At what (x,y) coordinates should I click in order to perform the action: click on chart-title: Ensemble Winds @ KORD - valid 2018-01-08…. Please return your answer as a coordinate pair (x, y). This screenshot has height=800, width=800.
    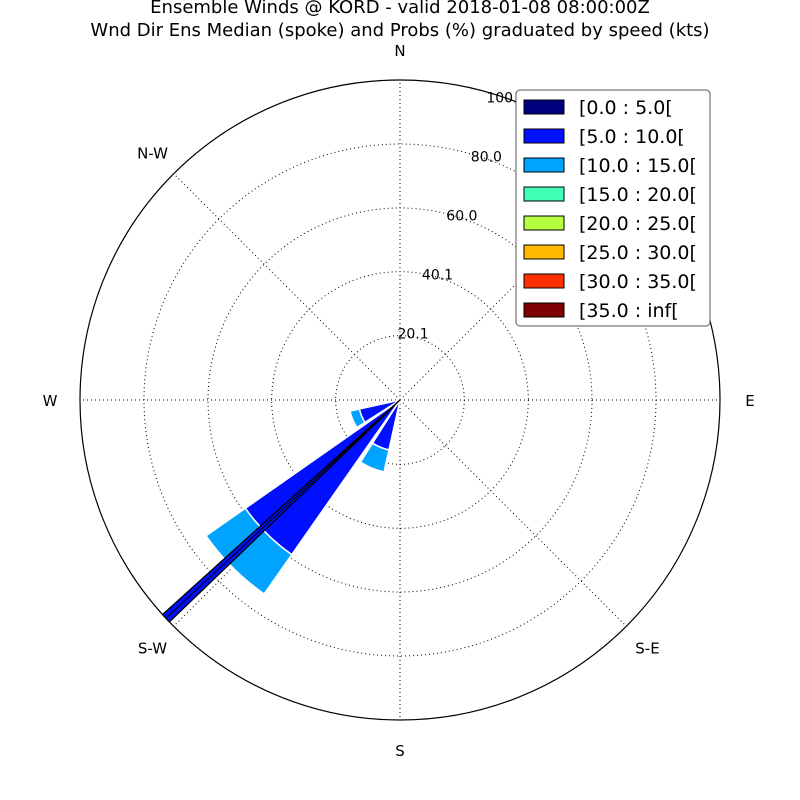
    Looking at the image, I should click on (400, 9).